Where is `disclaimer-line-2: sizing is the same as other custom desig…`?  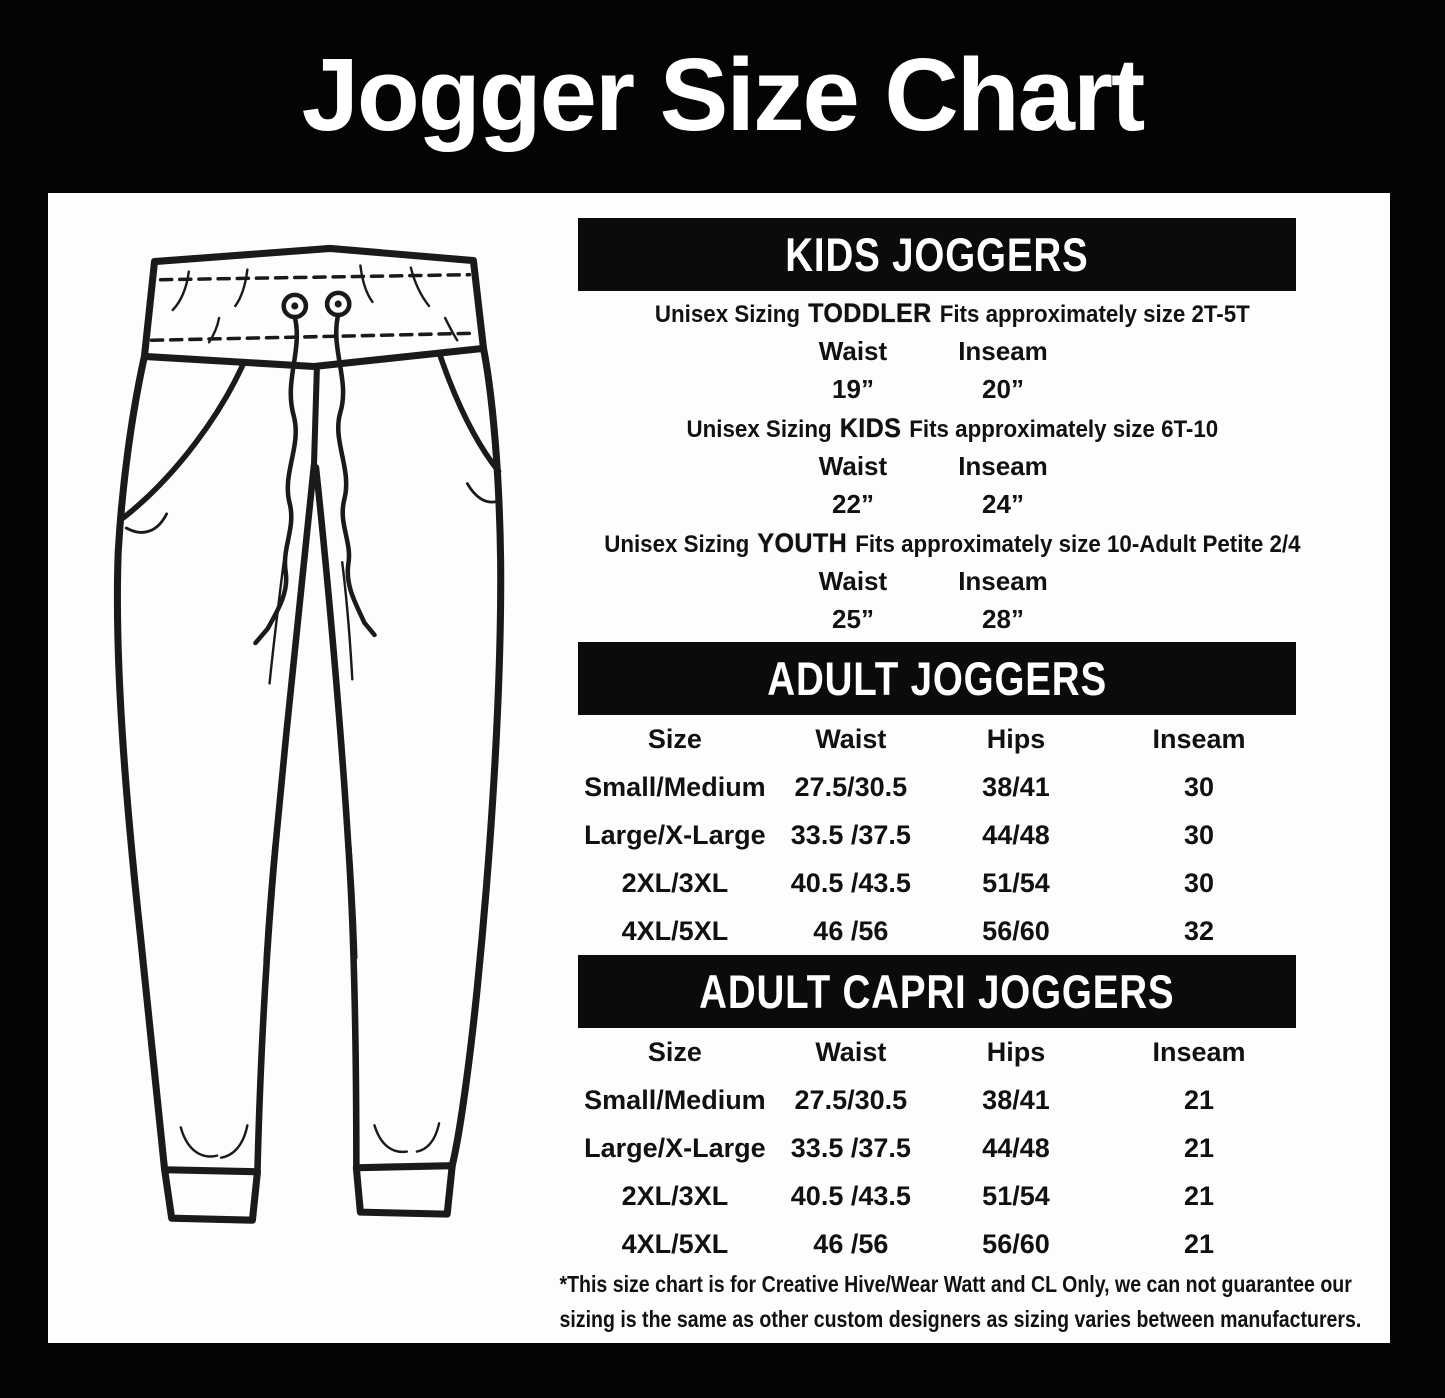 disclaimer-line-2: sizing is the same as other custom desig… is located at coordinates (960, 1319).